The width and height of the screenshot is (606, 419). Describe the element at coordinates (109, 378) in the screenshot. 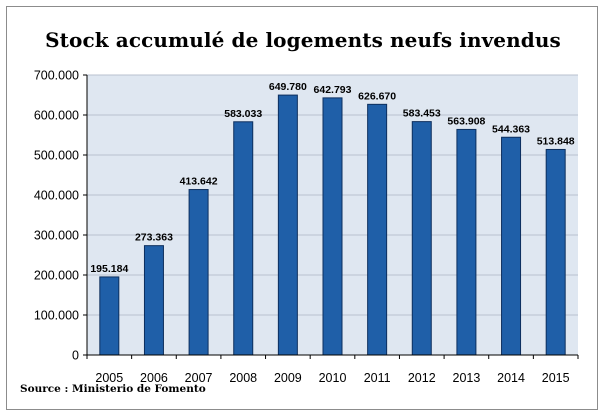

I see `x-tick-label: 2005` at that location.